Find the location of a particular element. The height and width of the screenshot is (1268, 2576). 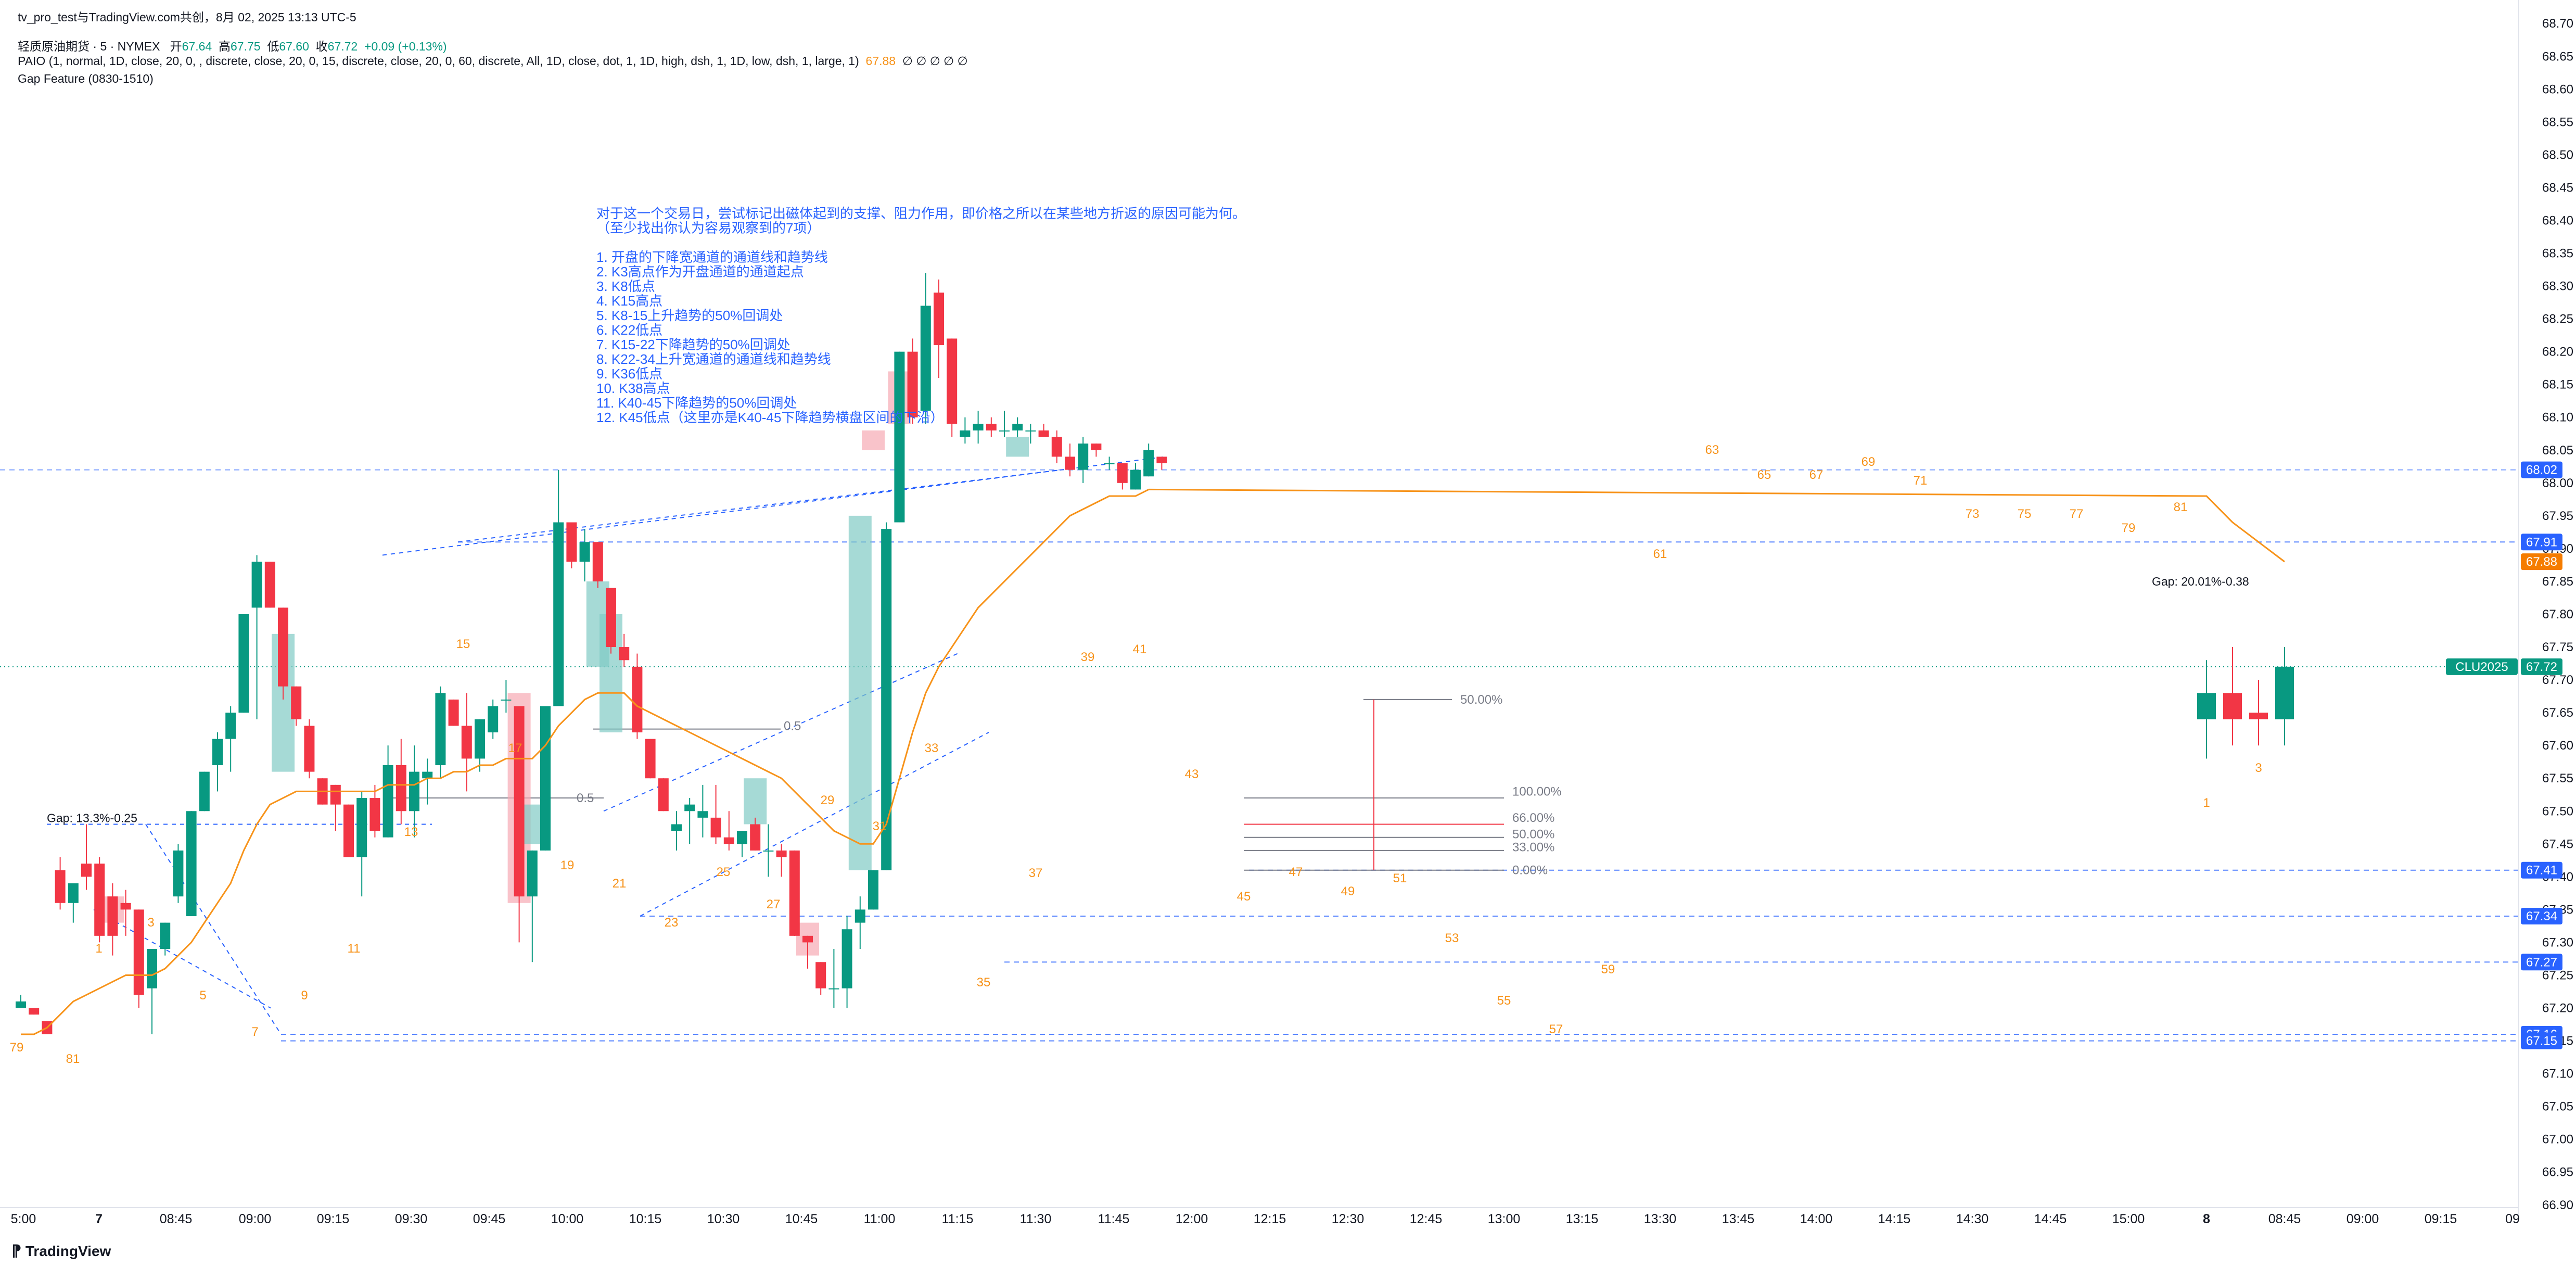

open-label: 开 is located at coordinates (176, 47).